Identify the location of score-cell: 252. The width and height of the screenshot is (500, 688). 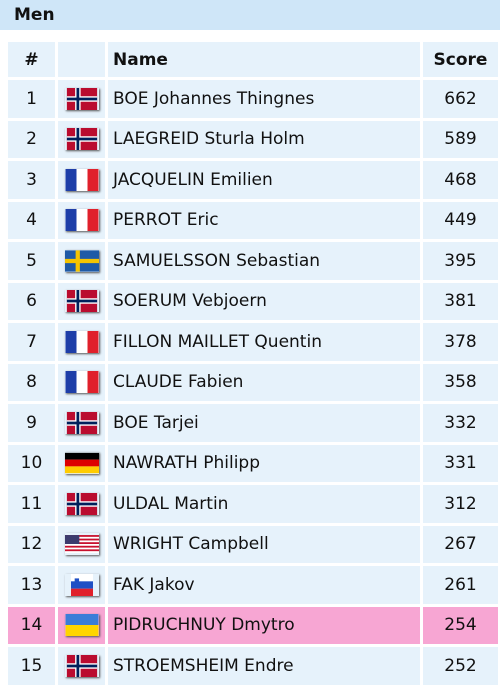
(460, 666).